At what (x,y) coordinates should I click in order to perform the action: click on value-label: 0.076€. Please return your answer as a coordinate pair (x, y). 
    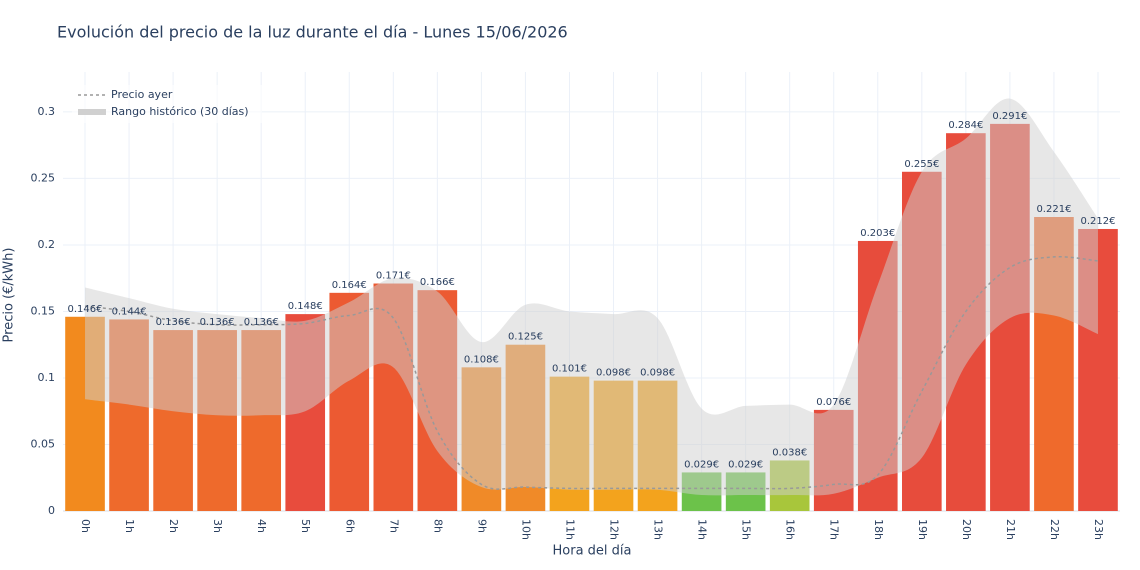
    Looking at the image, I should click on (833, 402).